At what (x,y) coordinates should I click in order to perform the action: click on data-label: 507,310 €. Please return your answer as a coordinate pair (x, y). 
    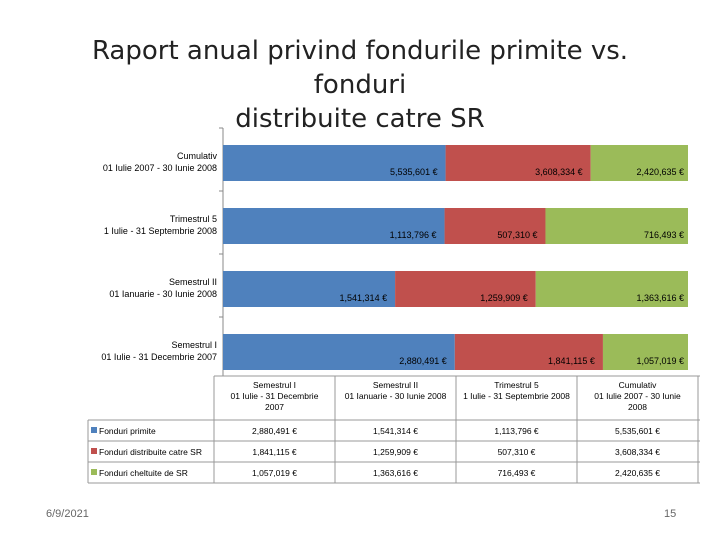
    Looking at the image, I should click on (517, 235).